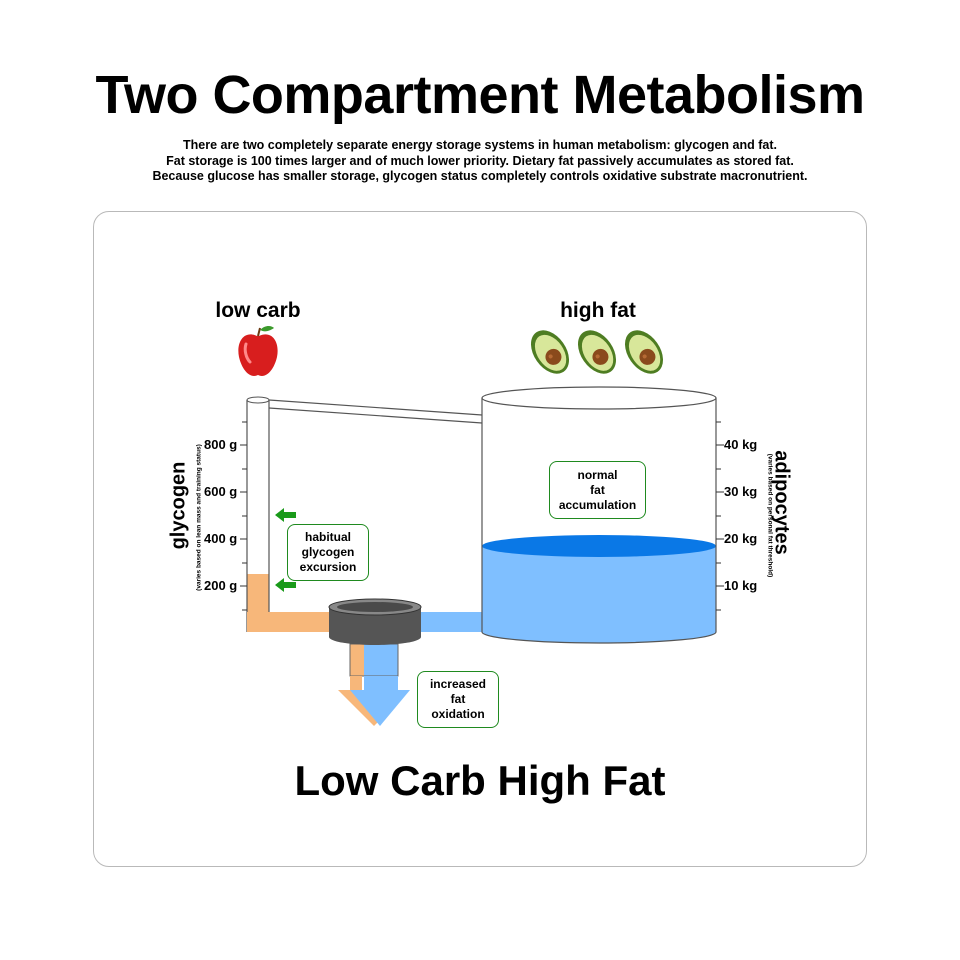 The width and height of the screenshot is (960, 960). What do you see at coordinates (258, 351) in the screenshot?
I see `apple-icon` at bounding box center [258, 351].